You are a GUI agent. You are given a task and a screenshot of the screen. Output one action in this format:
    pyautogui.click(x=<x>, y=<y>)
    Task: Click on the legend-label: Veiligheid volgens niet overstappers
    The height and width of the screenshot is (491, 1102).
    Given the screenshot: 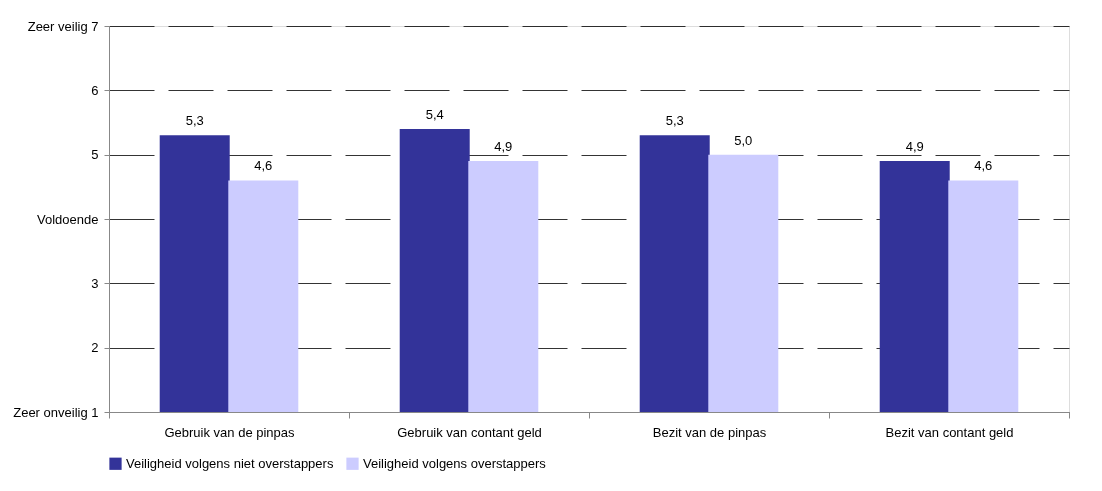 What is the action you would take?
    pyautogui.click(x=230, y=463)
    